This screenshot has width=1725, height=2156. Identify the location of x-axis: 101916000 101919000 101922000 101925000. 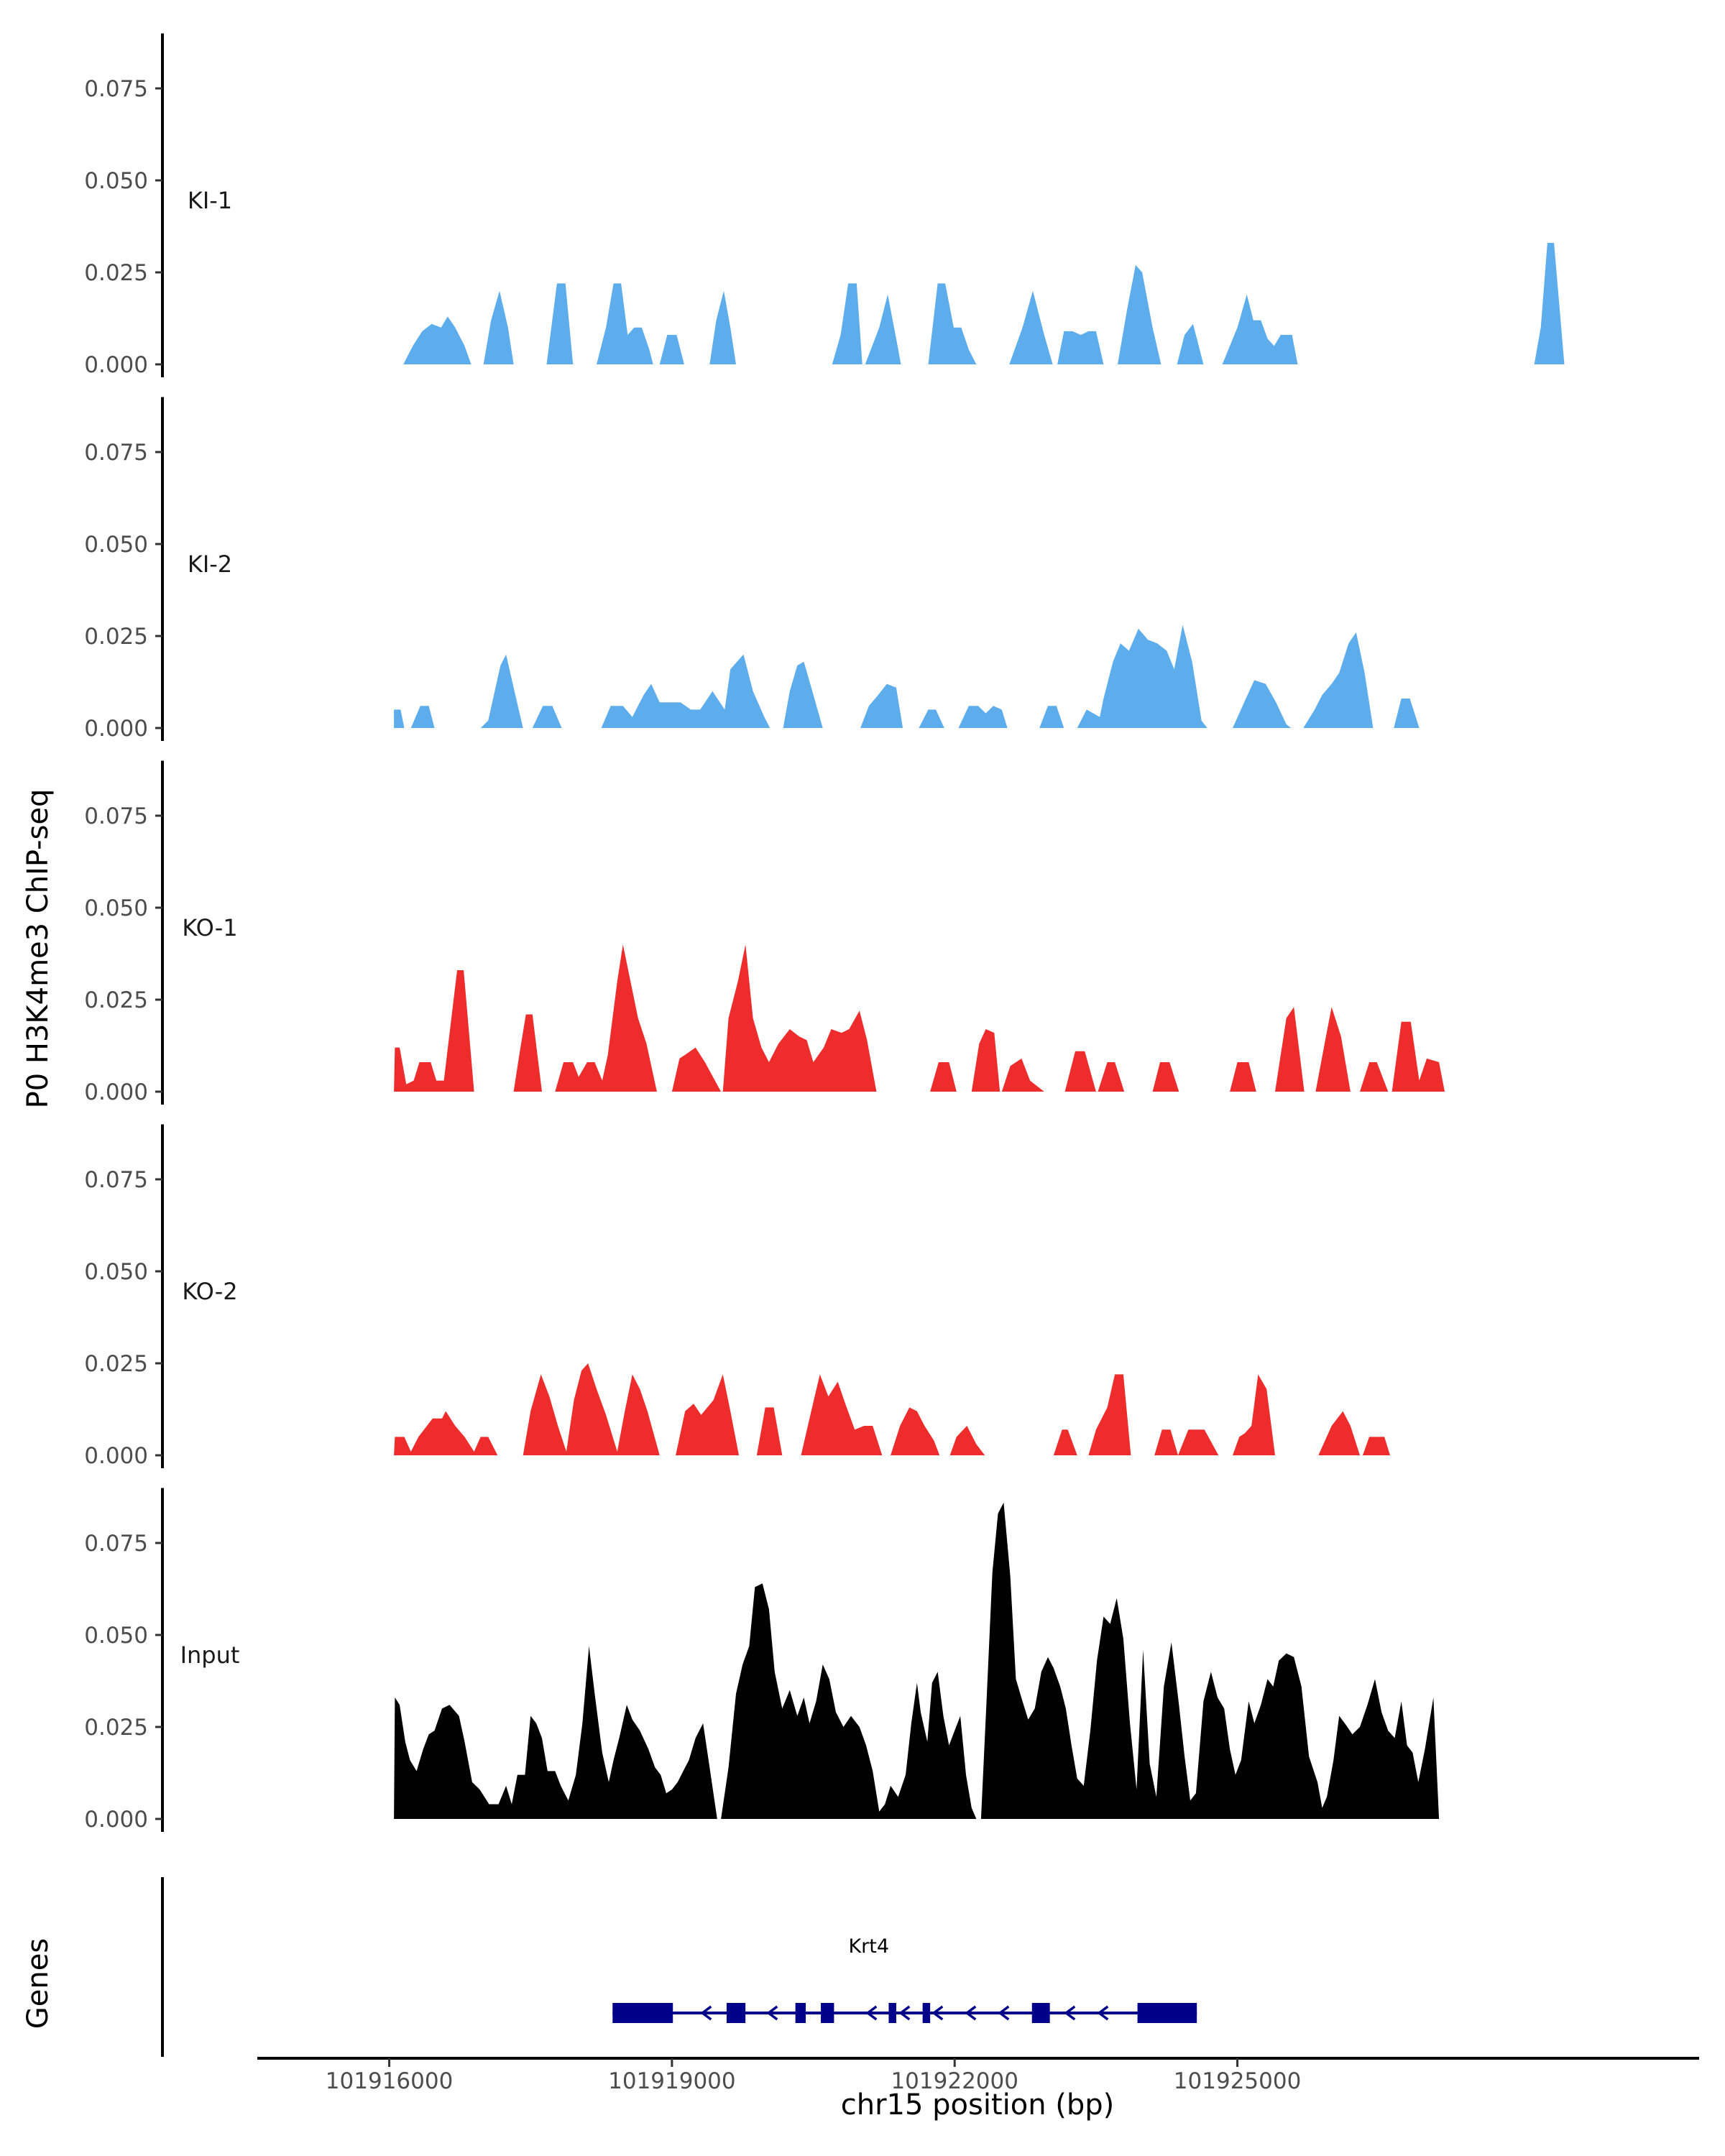
(978, 2075).